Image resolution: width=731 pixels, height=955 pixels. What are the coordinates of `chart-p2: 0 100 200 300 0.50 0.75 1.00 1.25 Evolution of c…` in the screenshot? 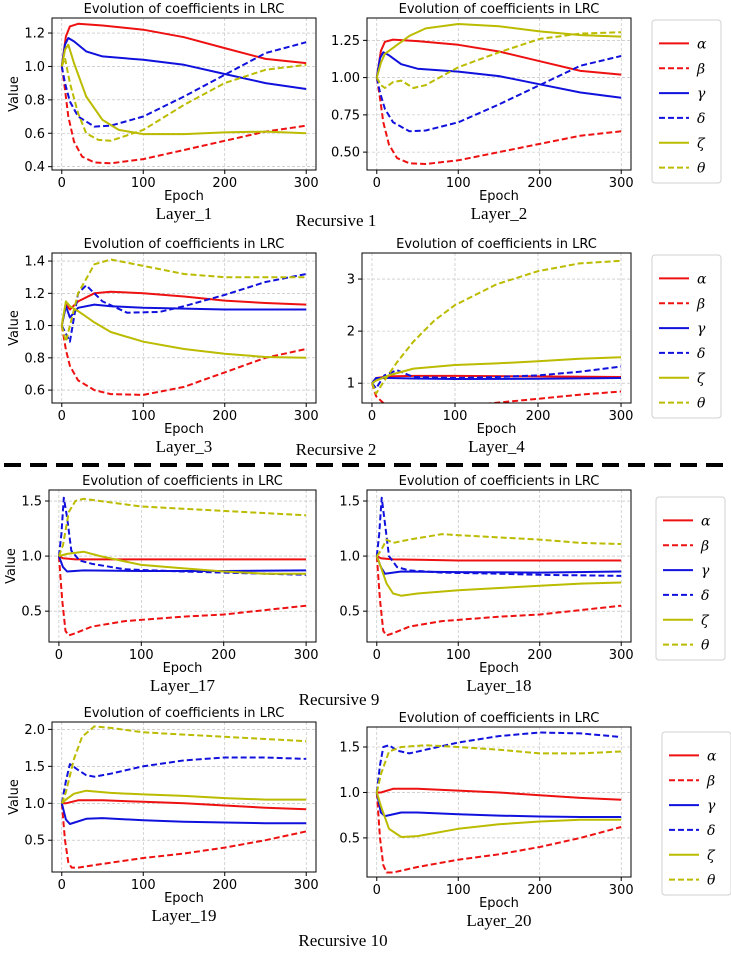 It's located at (482, 112).